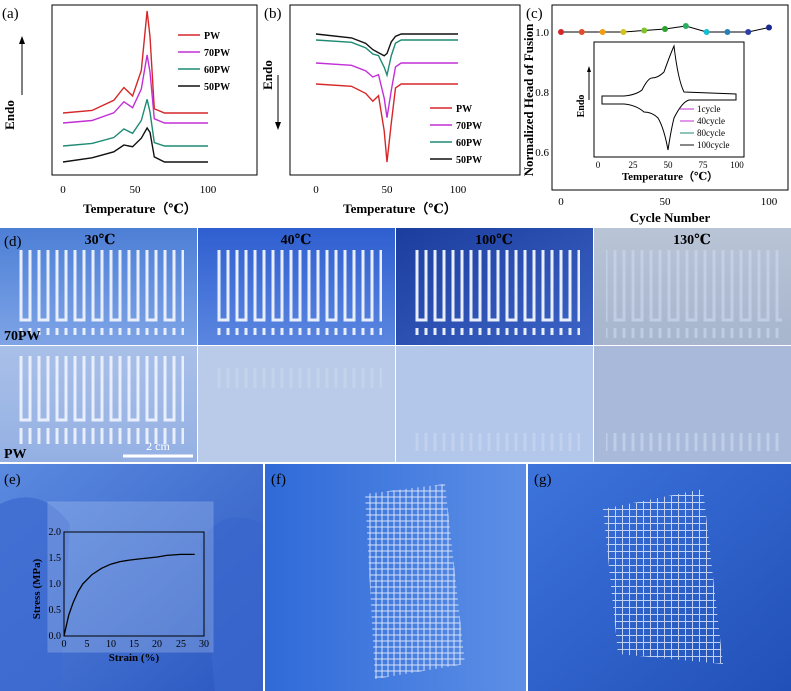  What do you see at coordinates (469, 160) in the screenshot?
I see `panel-b-legend-50pw: 50PW` at bounding box center [469, 160].